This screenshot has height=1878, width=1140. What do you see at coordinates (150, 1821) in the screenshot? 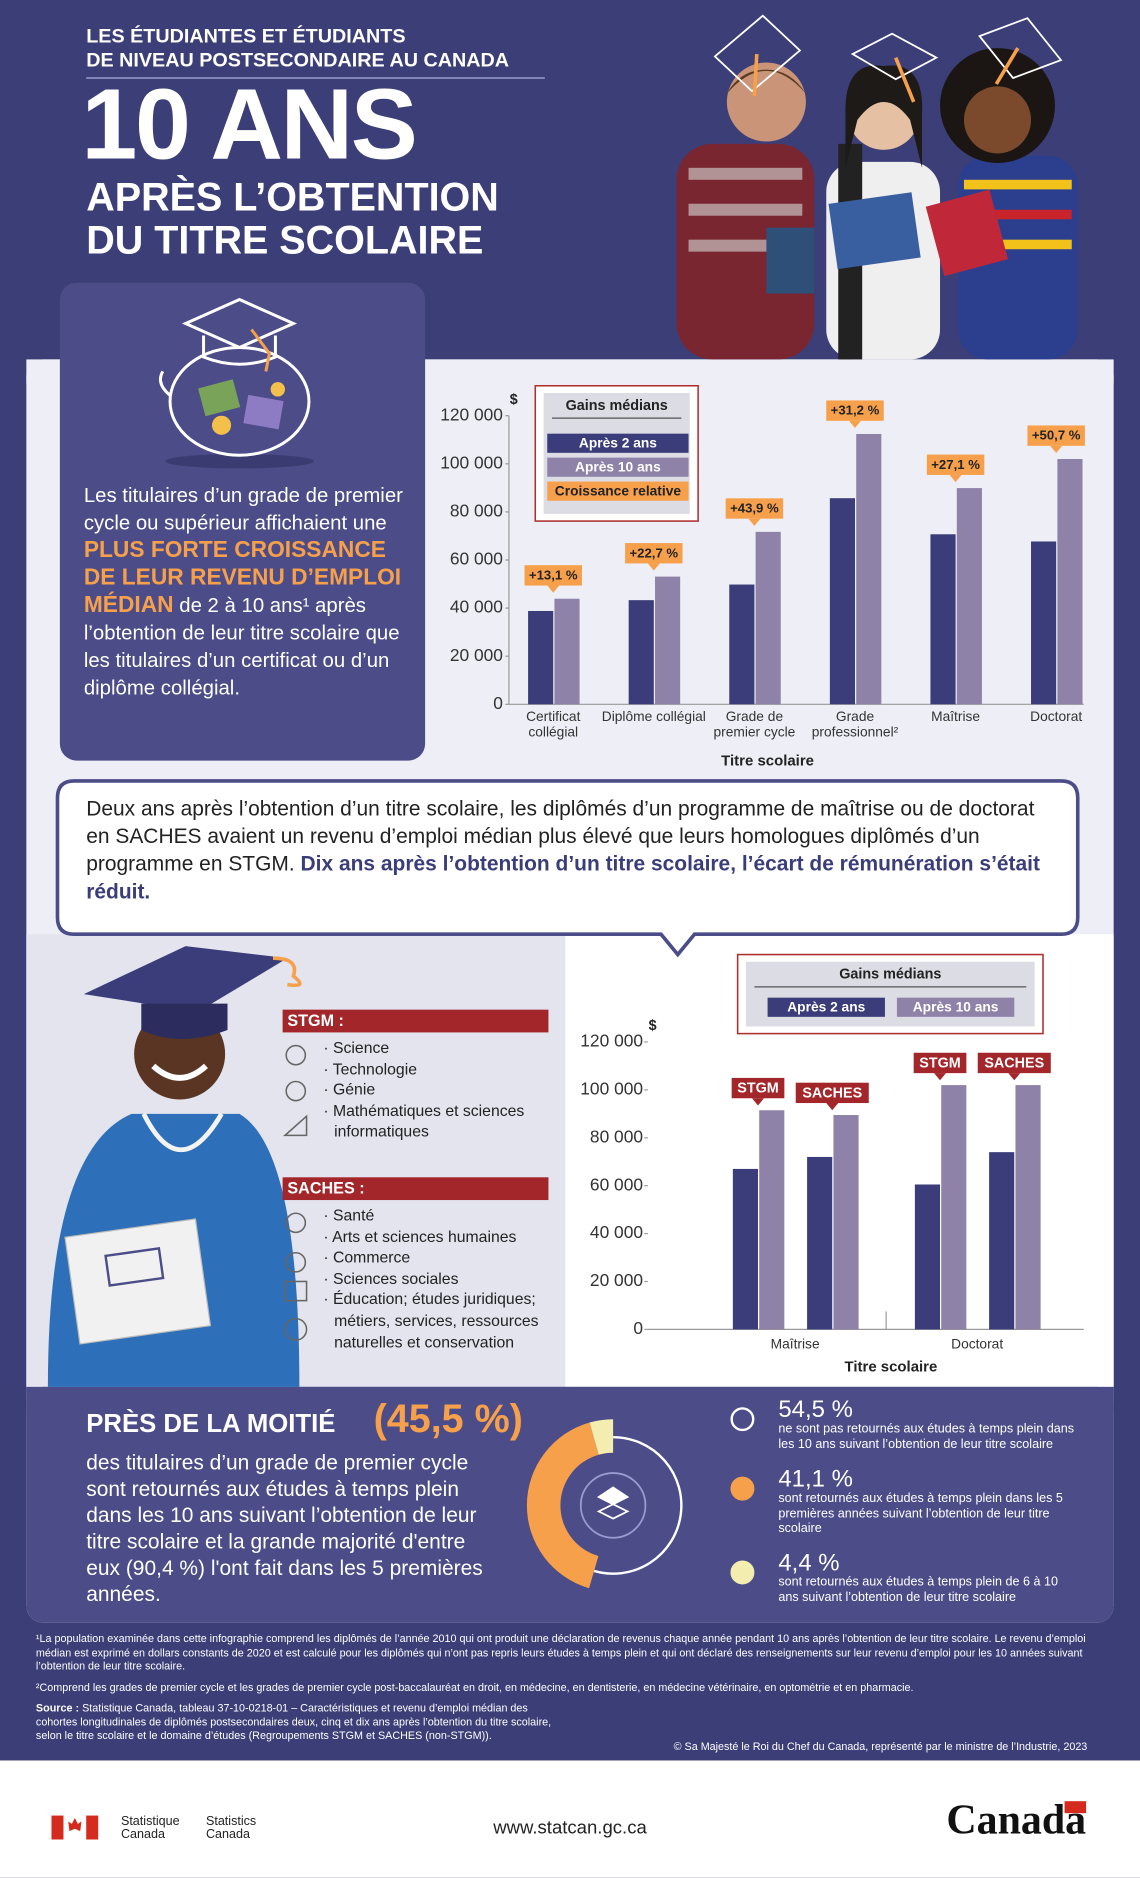
I see `agency-fr: Statistique` at bounding box center [150, 1821].